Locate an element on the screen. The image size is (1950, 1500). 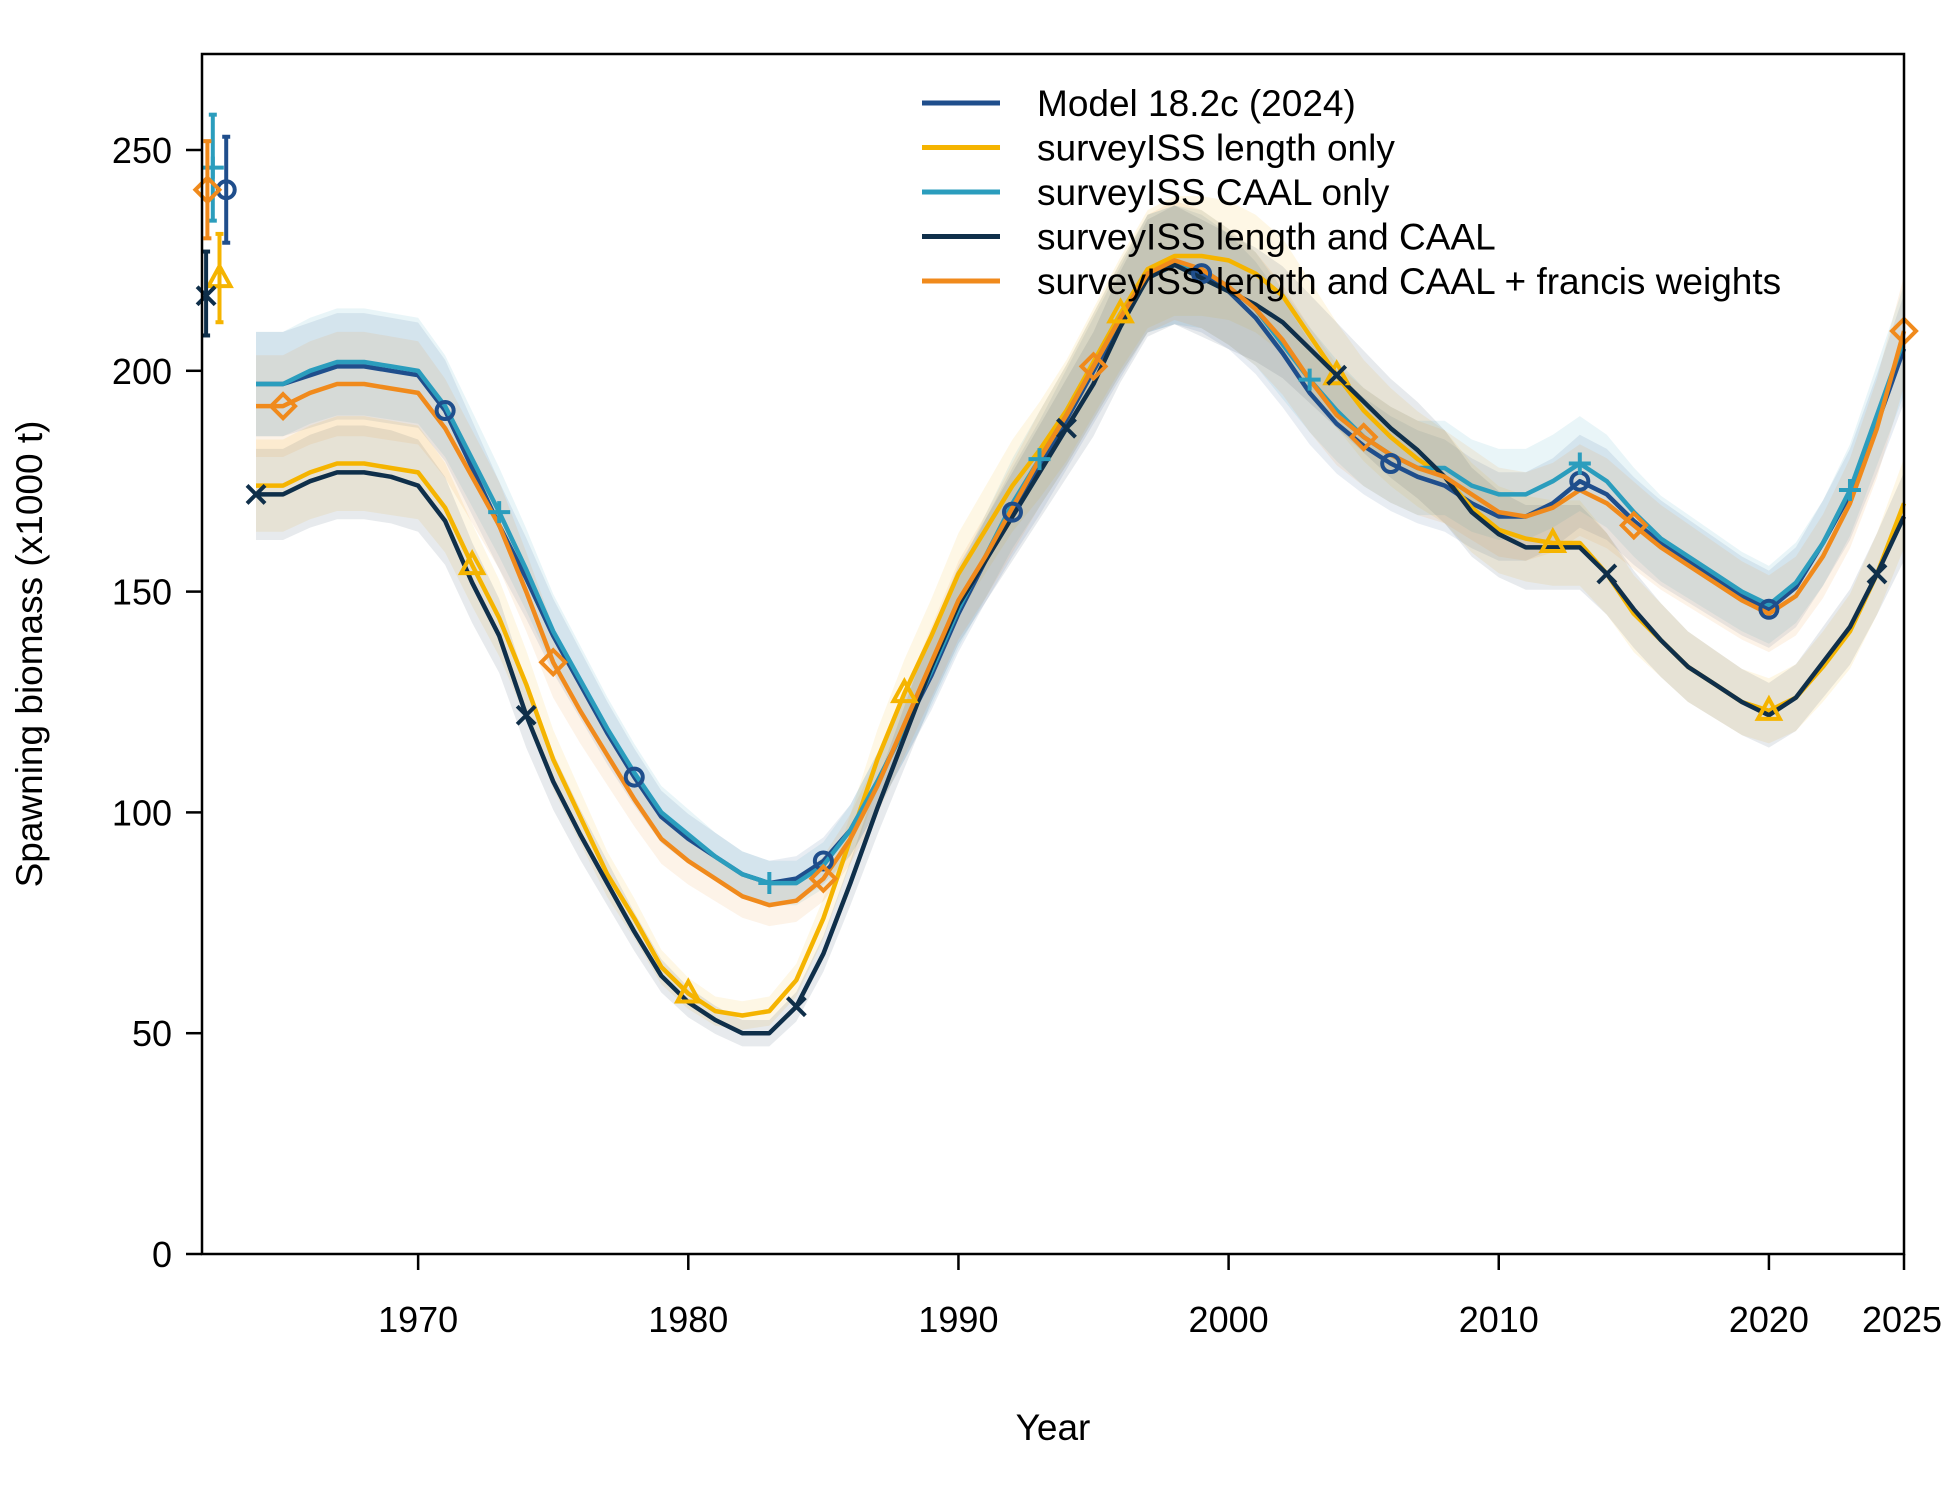
y-axis: 0 50 100 150 200 250 is located at coordinates (157, 702).